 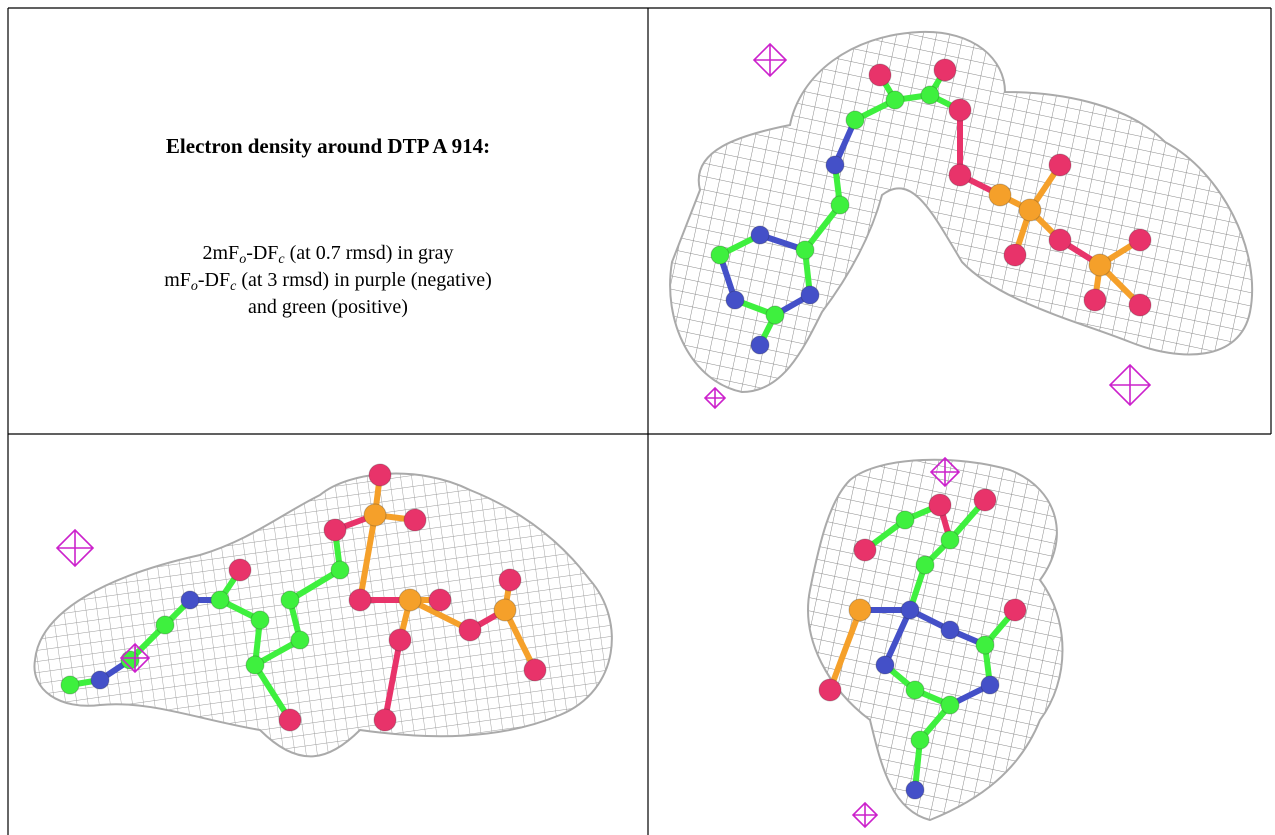 I want to click on desc-line: 2mFo-DFc (at 0.7 rmsd) in gray, so click(x=328, y=253).